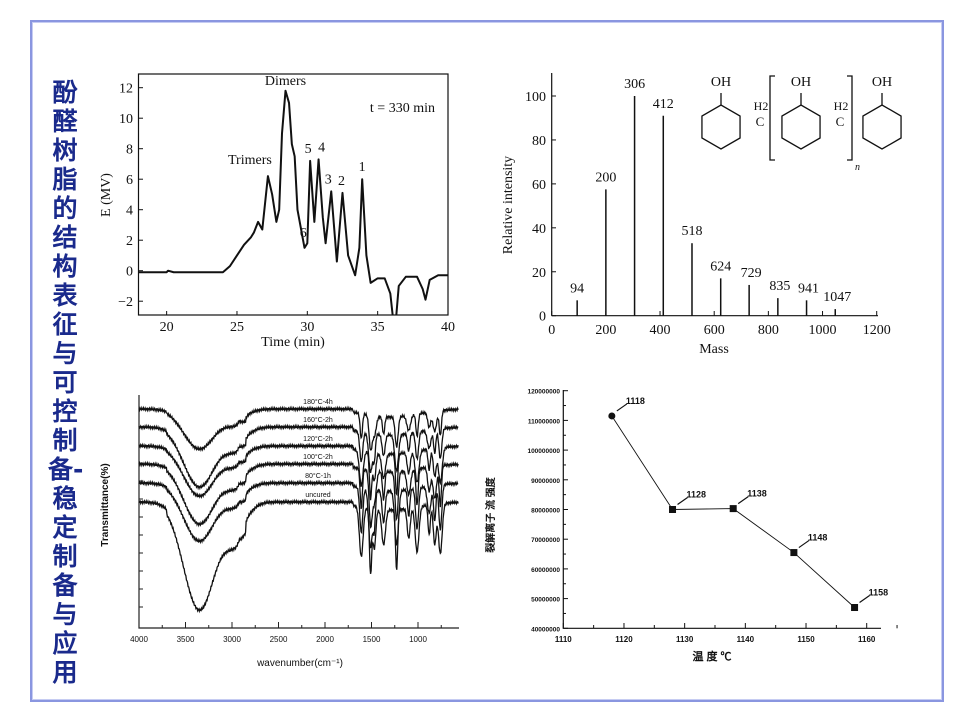 The width and height of the screenshot is (960, 720). What do you see at coordinates (321, 147) in the screenshot?
I see `peak-label: 4` at bounding box center [321, 147].